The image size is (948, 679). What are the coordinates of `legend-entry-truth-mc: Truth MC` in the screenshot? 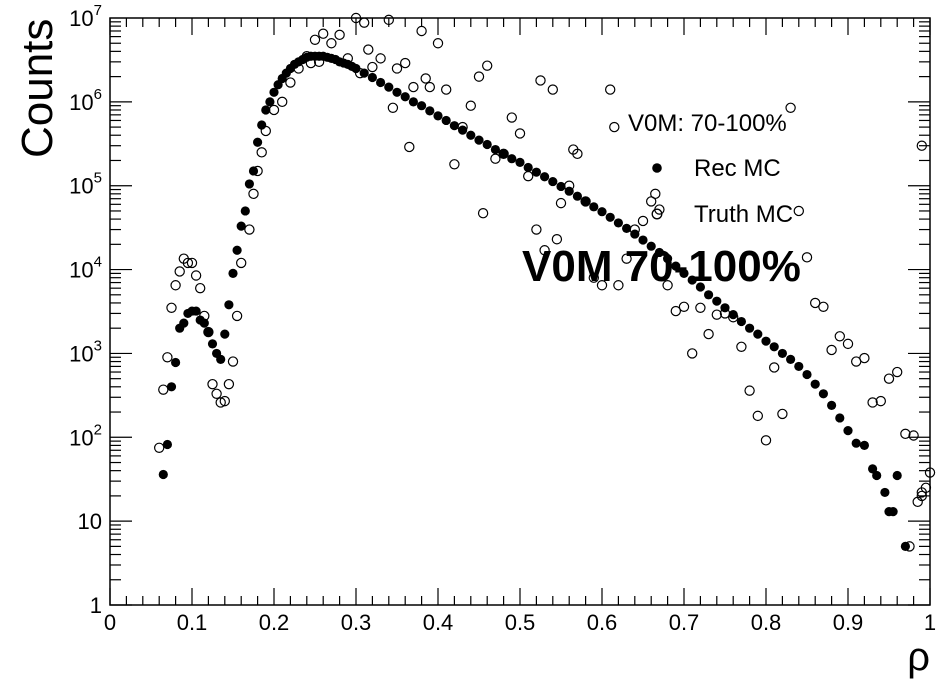 It's located at (743, 214).